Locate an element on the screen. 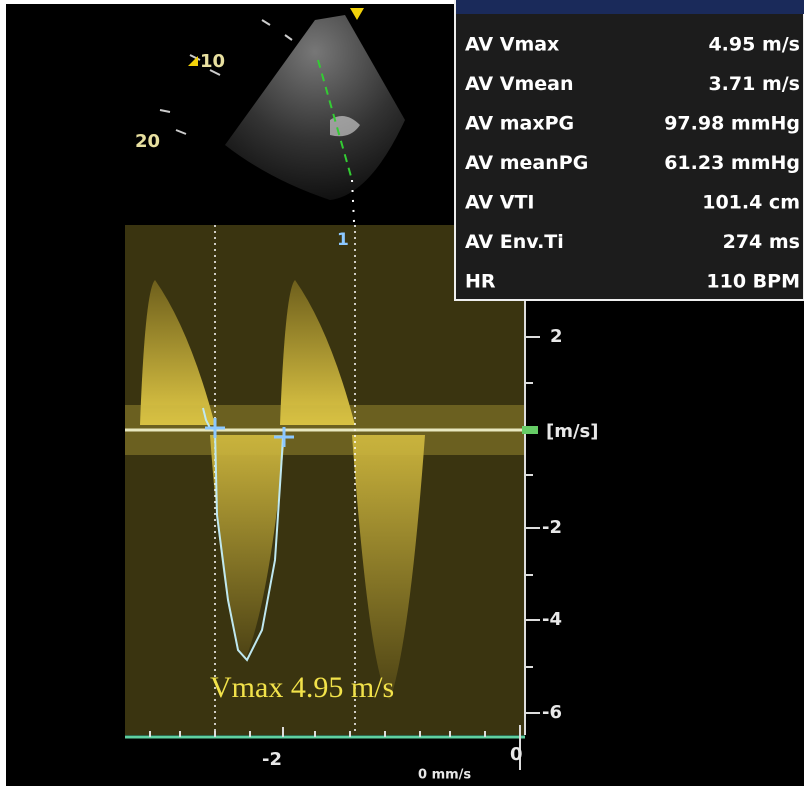  cursor-line is located at coordinates (335, 120).